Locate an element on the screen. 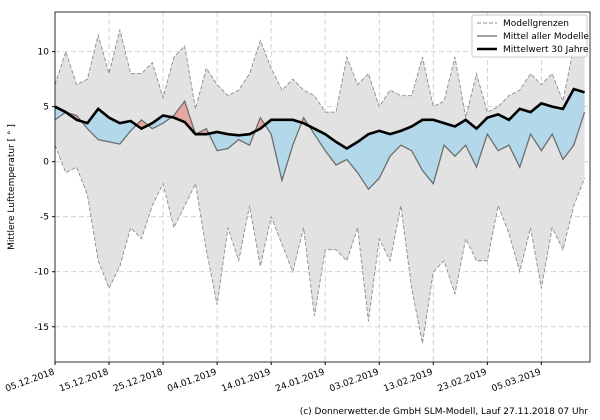 This screenshot has width=600, height=420. x-tick-label: 04.01.2019 is located at coordinates (192, 380).